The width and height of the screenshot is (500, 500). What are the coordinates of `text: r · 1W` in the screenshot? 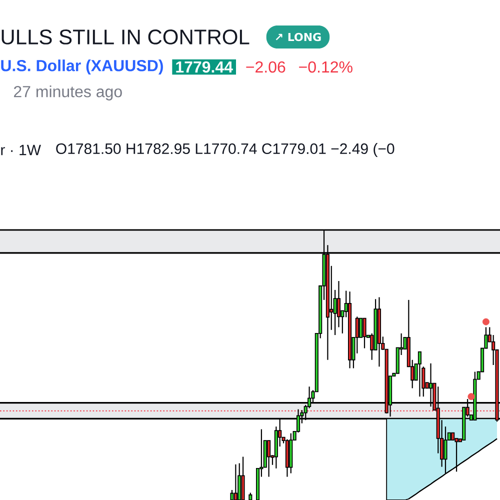 It's located at (21, 150).